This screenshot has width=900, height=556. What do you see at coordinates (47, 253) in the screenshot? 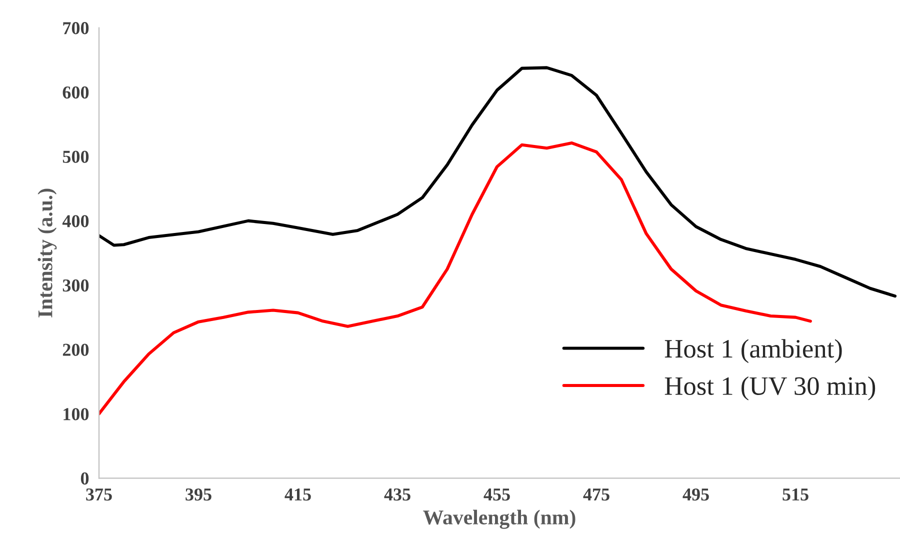
I see `y-axis-title: Intensity (a.u.)` at bounding box center [47, 253].